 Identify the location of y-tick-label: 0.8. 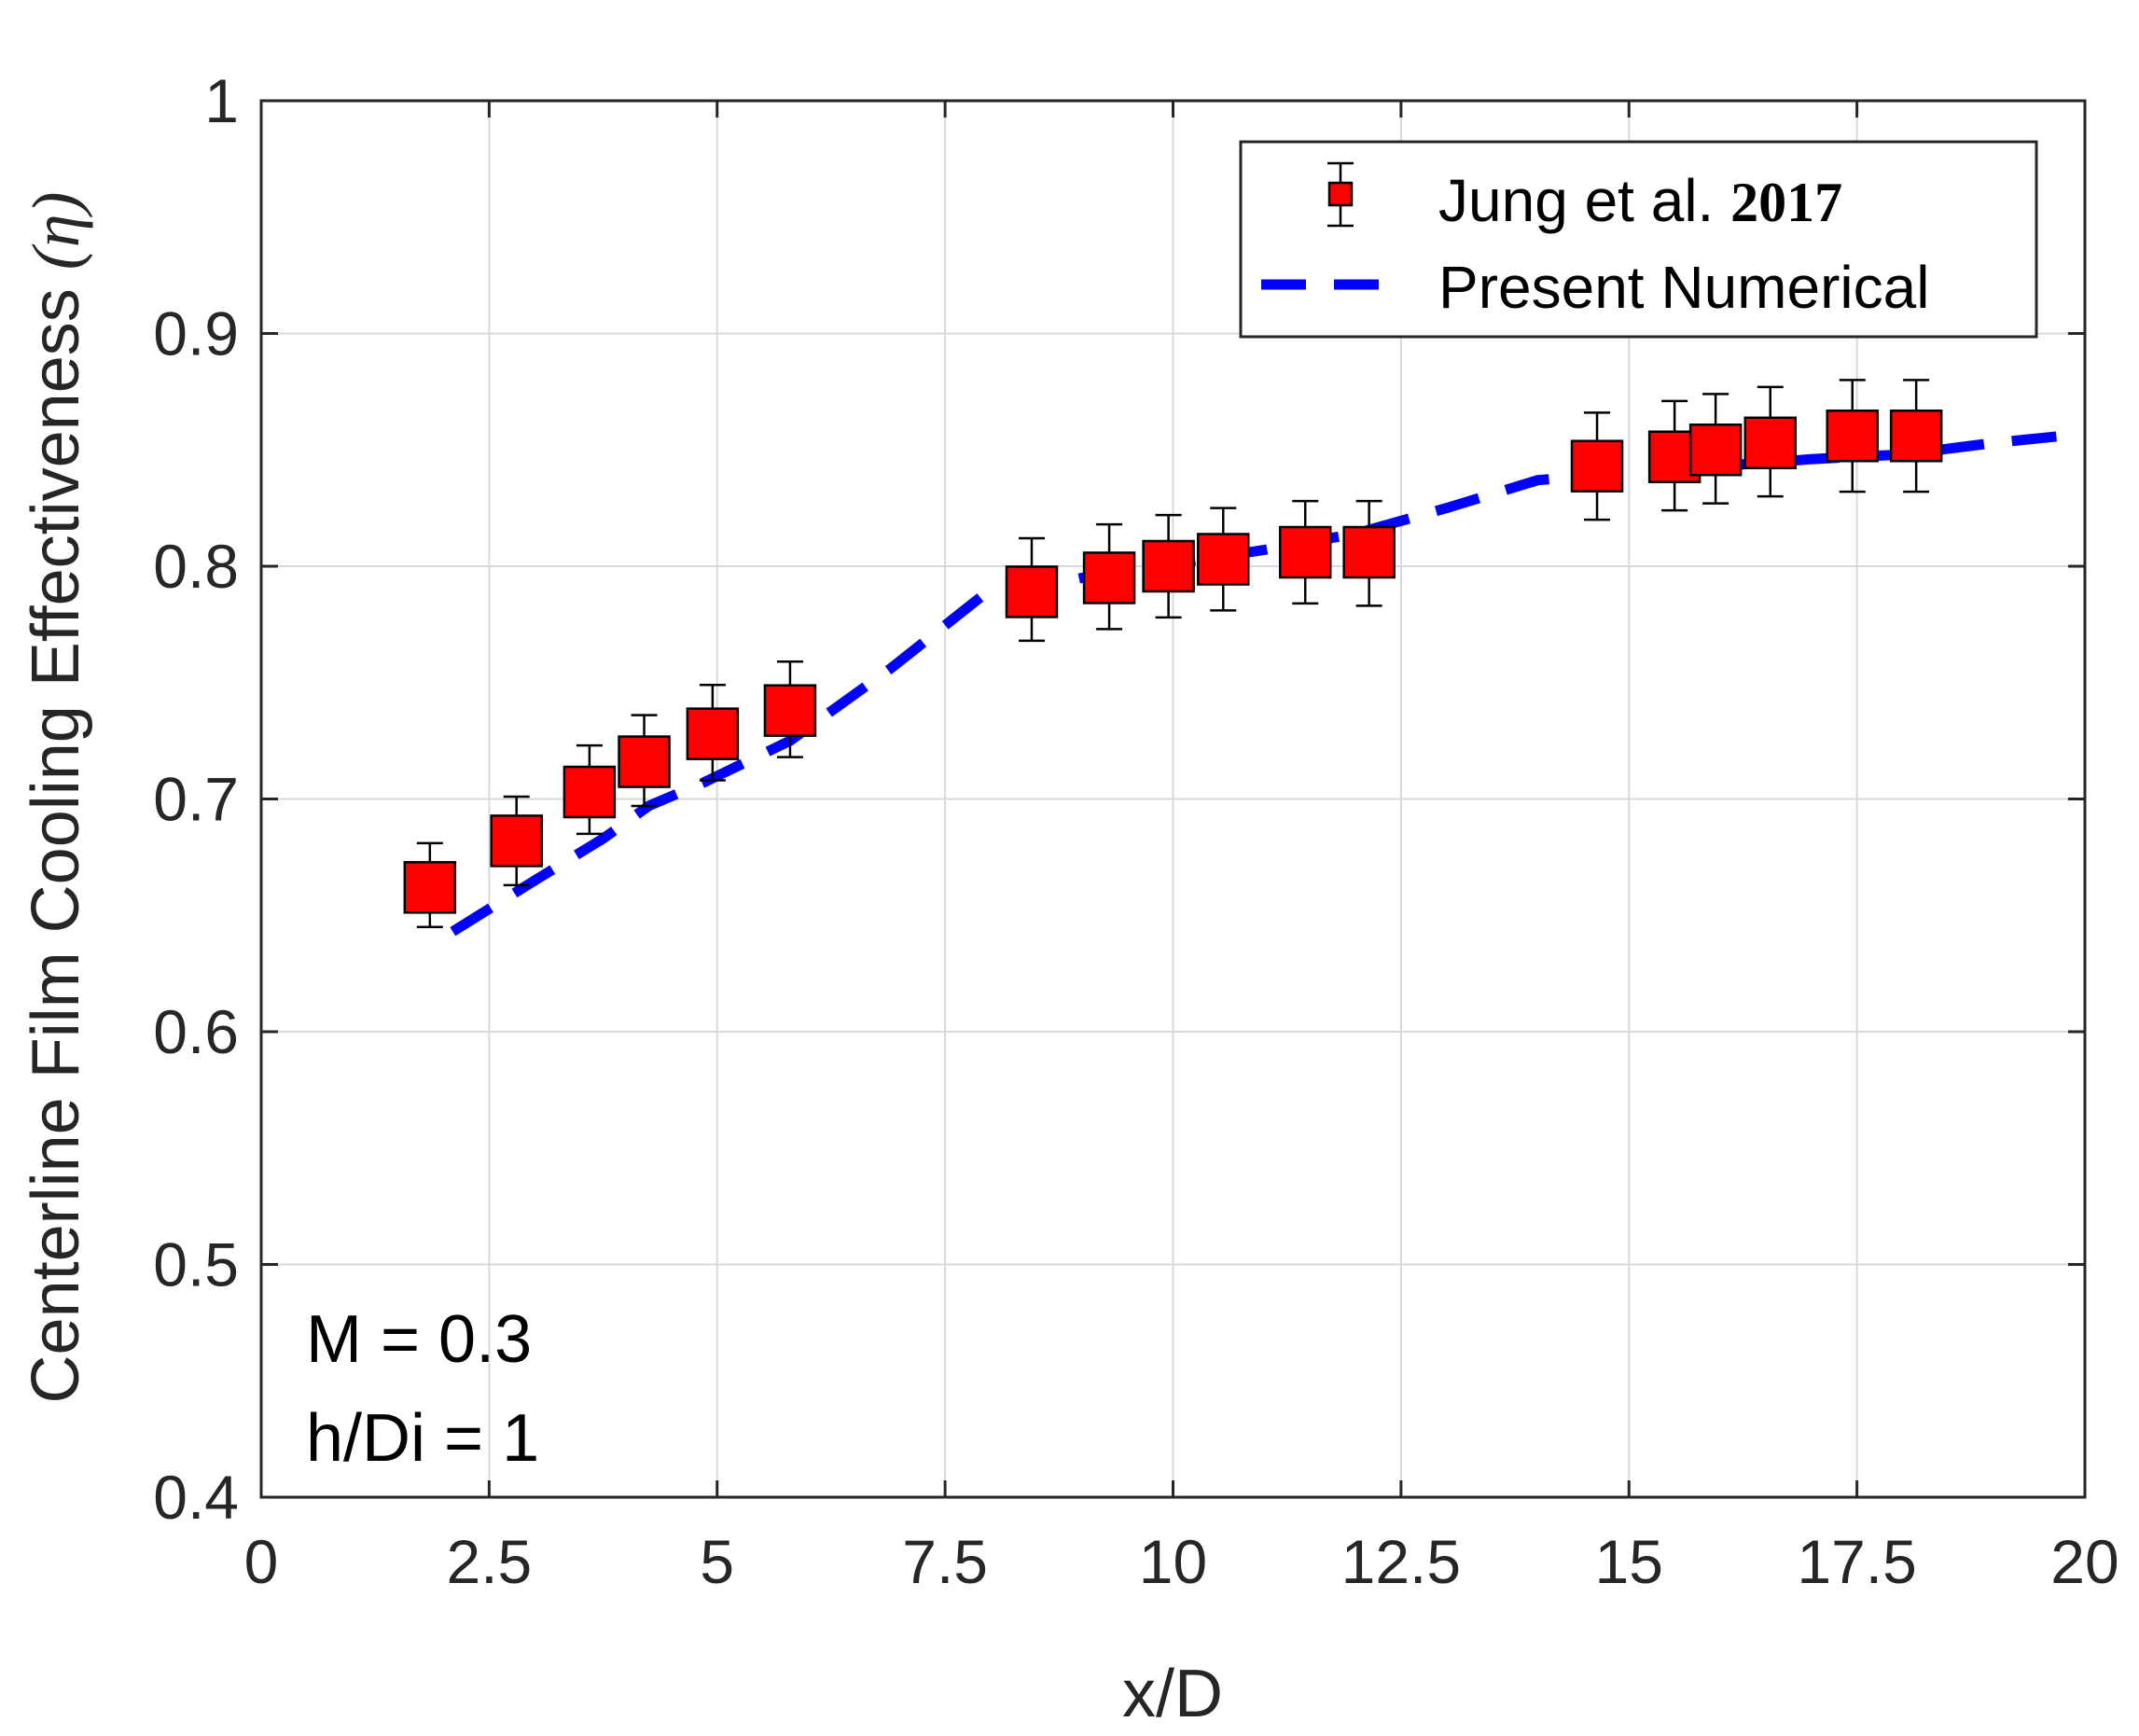
(196, 566).